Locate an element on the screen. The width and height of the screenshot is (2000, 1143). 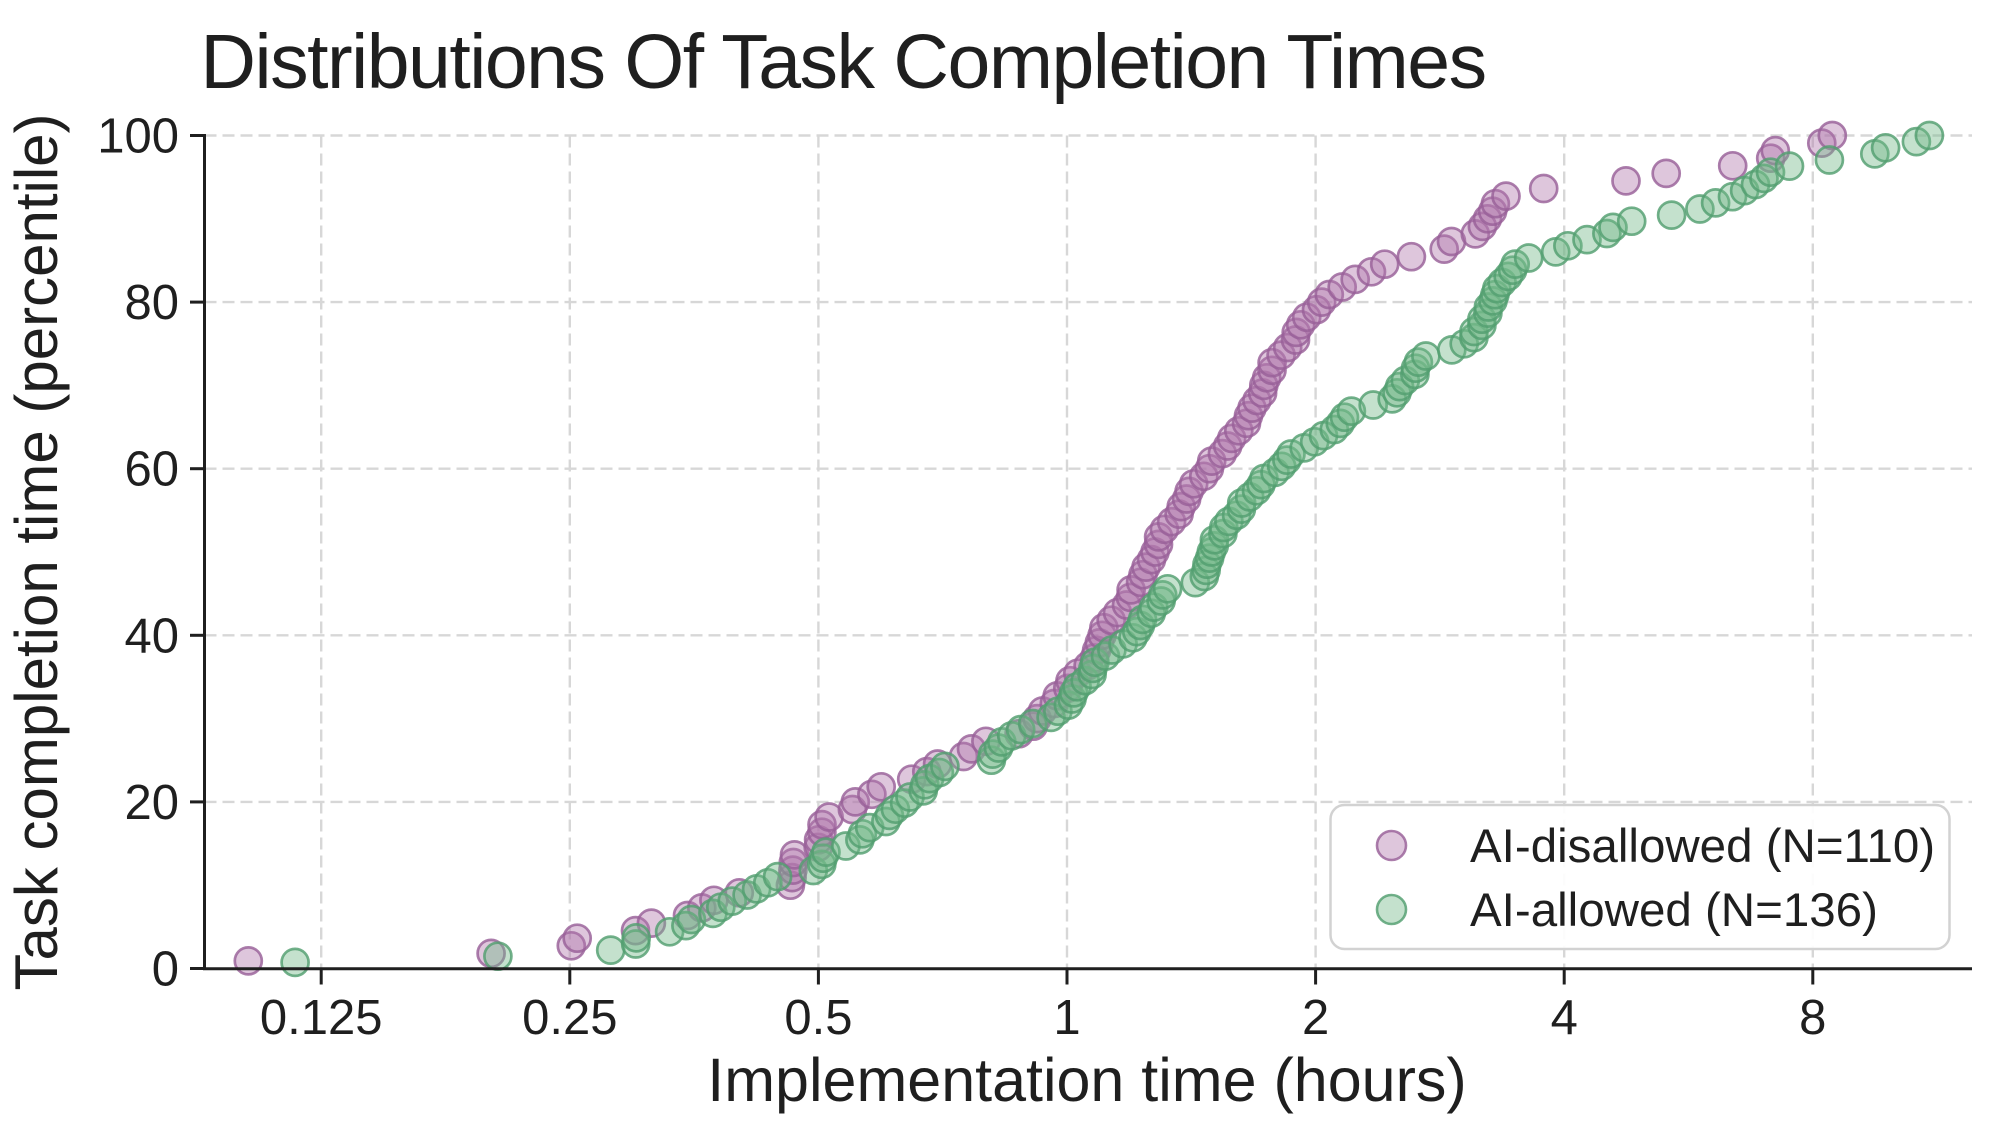
svg-text: 0.5 is located at coordinates (818, 1018).